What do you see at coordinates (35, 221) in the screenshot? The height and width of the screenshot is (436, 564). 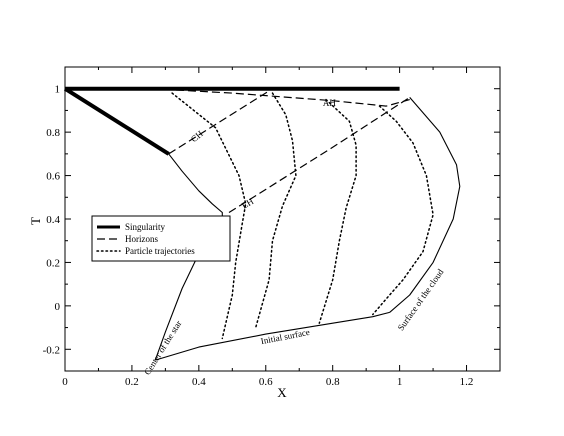 I see `y-axis-label: T` at bounding box center [35, 221].